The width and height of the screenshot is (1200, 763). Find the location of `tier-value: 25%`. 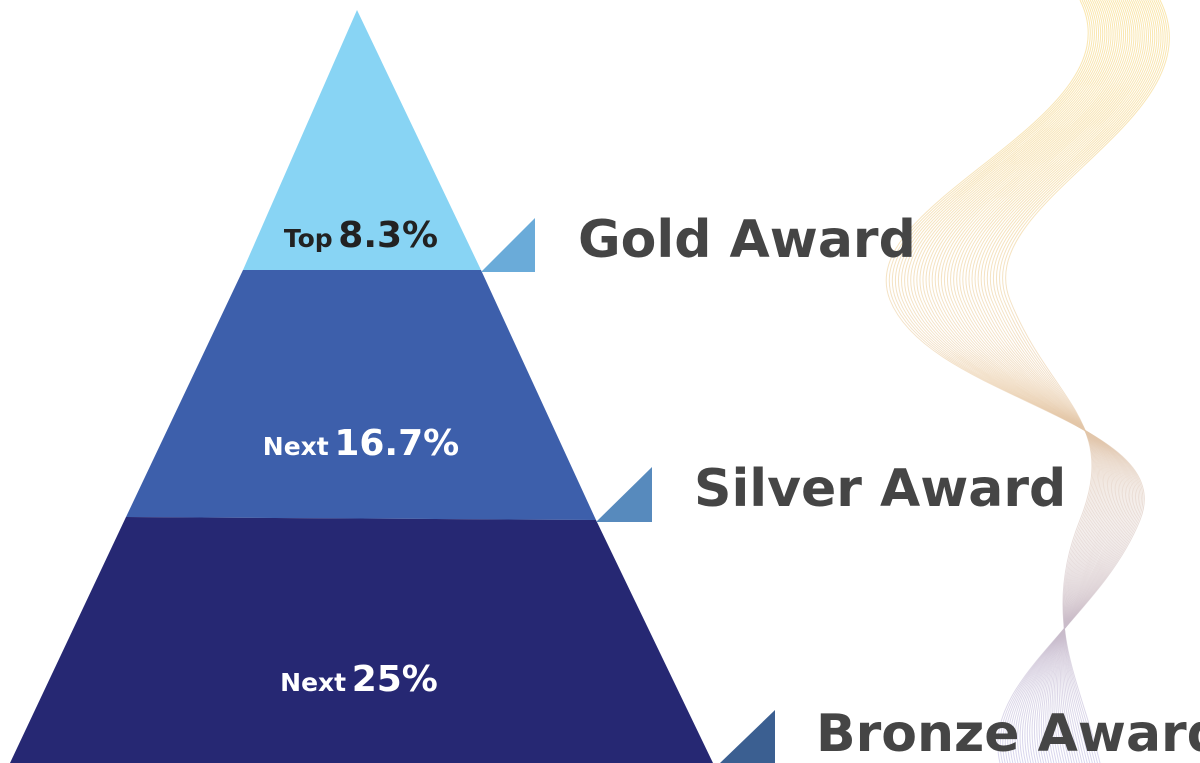

tier-value: 25% is located at coordinates (395, 679).